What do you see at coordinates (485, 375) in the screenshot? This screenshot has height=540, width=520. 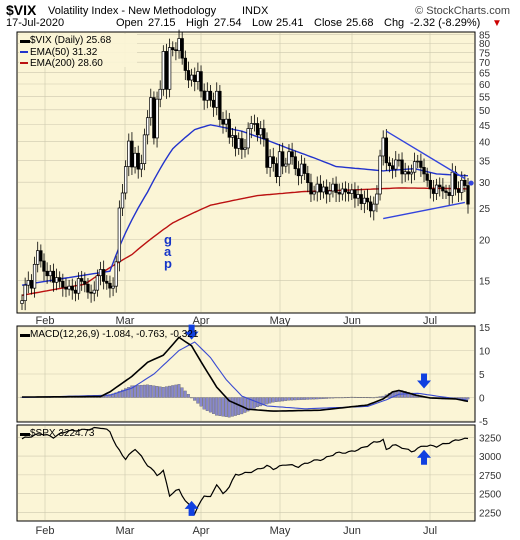 I see `macd-y-axis: 15 10 5 0 -5` at bounding box center [485, 375].